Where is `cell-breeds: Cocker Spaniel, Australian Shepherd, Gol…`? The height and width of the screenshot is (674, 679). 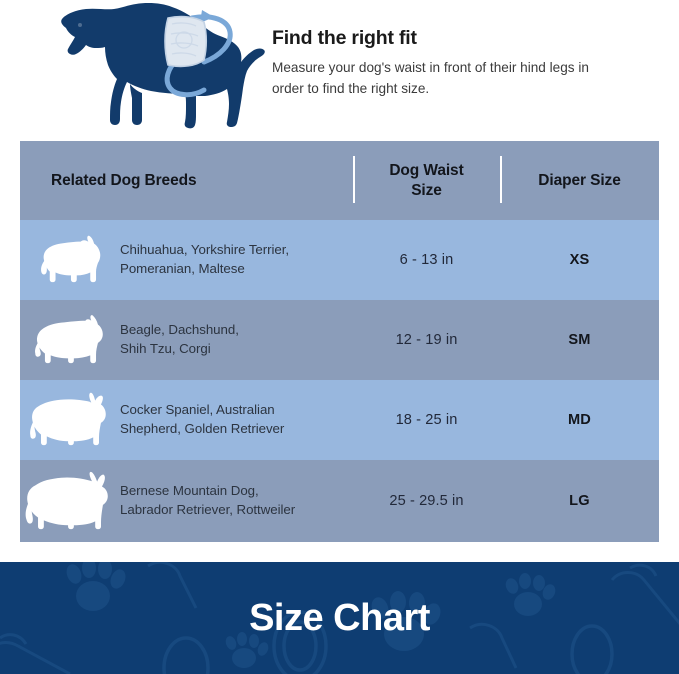 cell-breeds: Cocker Spaniel, Australian Shepherd, Gol… is located at coordinates (186, 420).